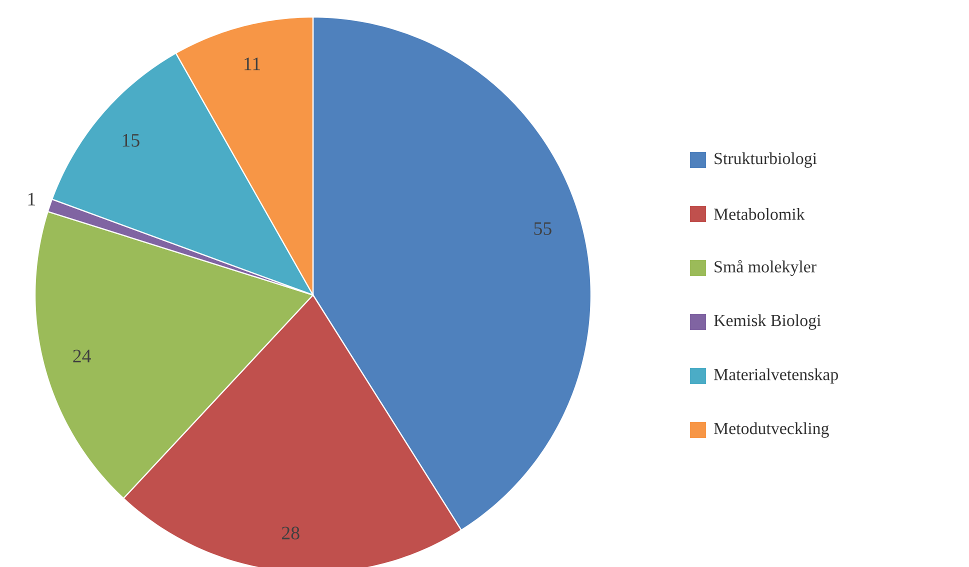 The width and height of the screenshot is (969, 567). I want to click on legend-label: Metabolomik, so click(759, 214).